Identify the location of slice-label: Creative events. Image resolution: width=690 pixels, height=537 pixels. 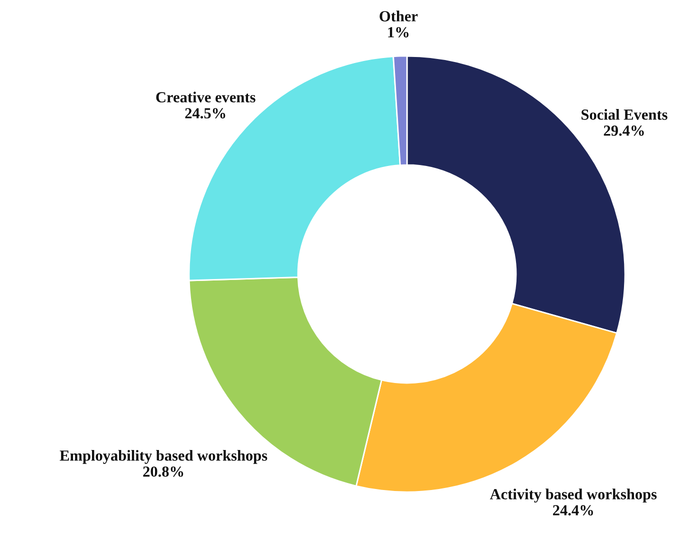
(206, 97).